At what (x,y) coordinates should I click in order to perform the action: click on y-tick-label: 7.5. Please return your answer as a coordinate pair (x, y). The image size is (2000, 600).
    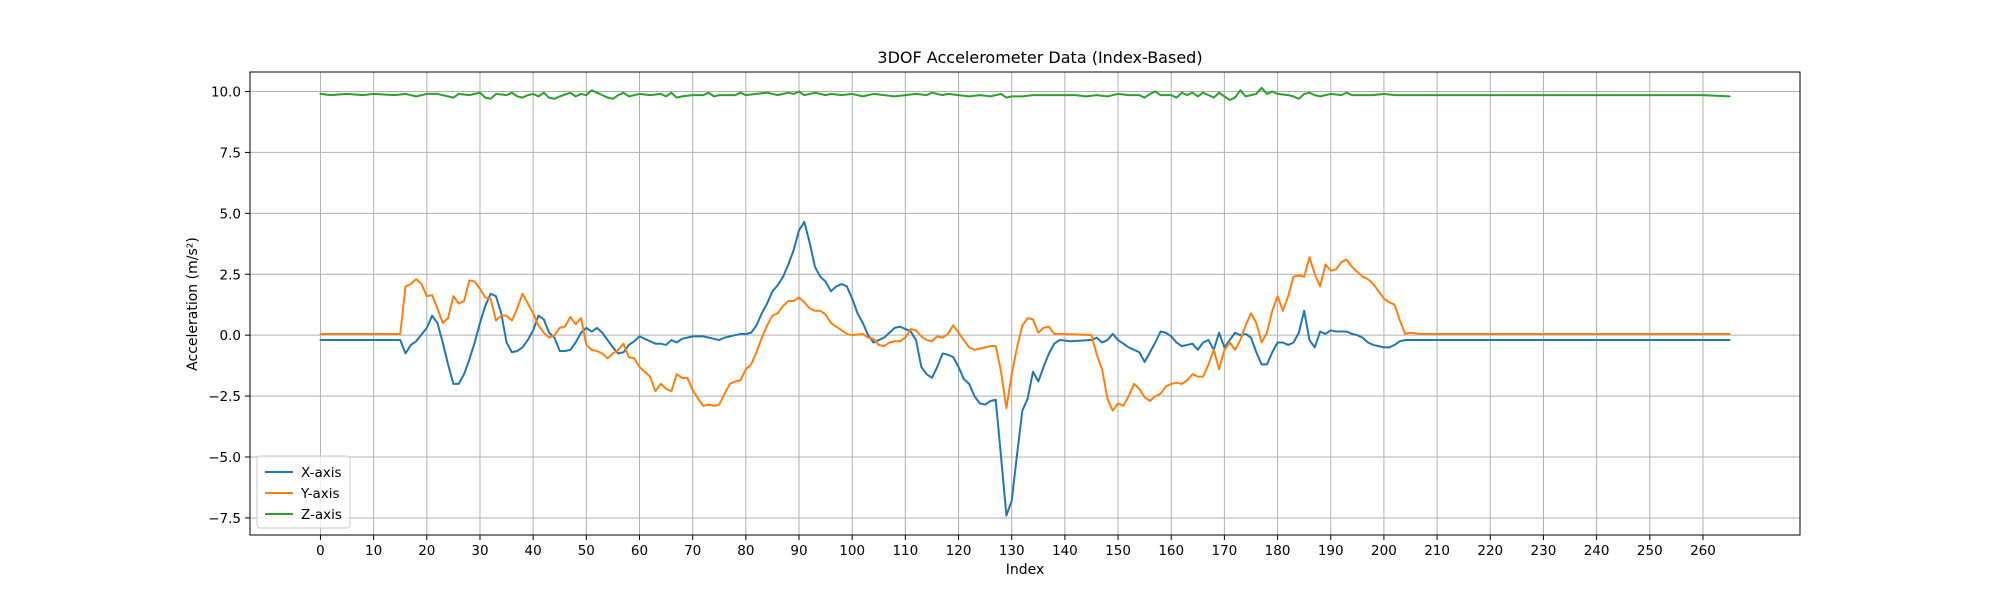
    Looking at the image, I should click on (230, 153).